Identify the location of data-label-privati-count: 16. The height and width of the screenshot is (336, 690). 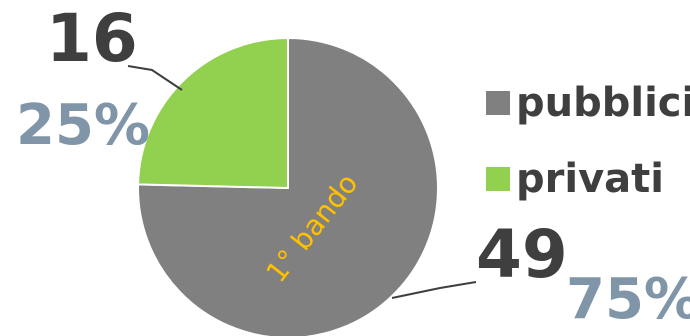
(92, 38).